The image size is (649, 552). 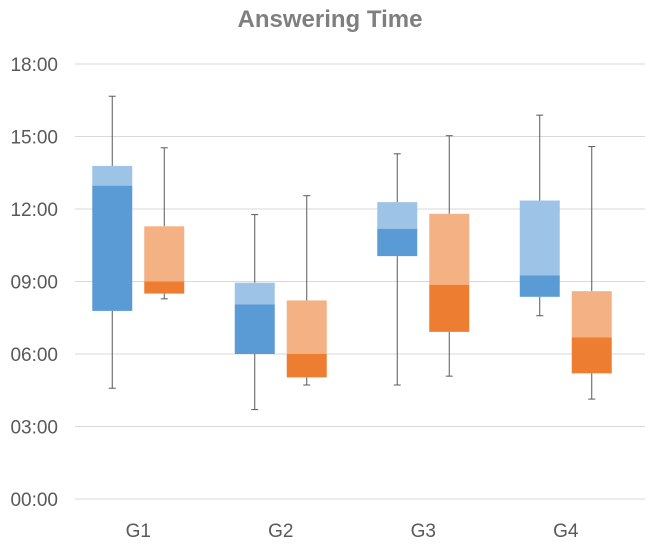 I want to click on y-tick-label: 06:00, so click(x=34, y=355).